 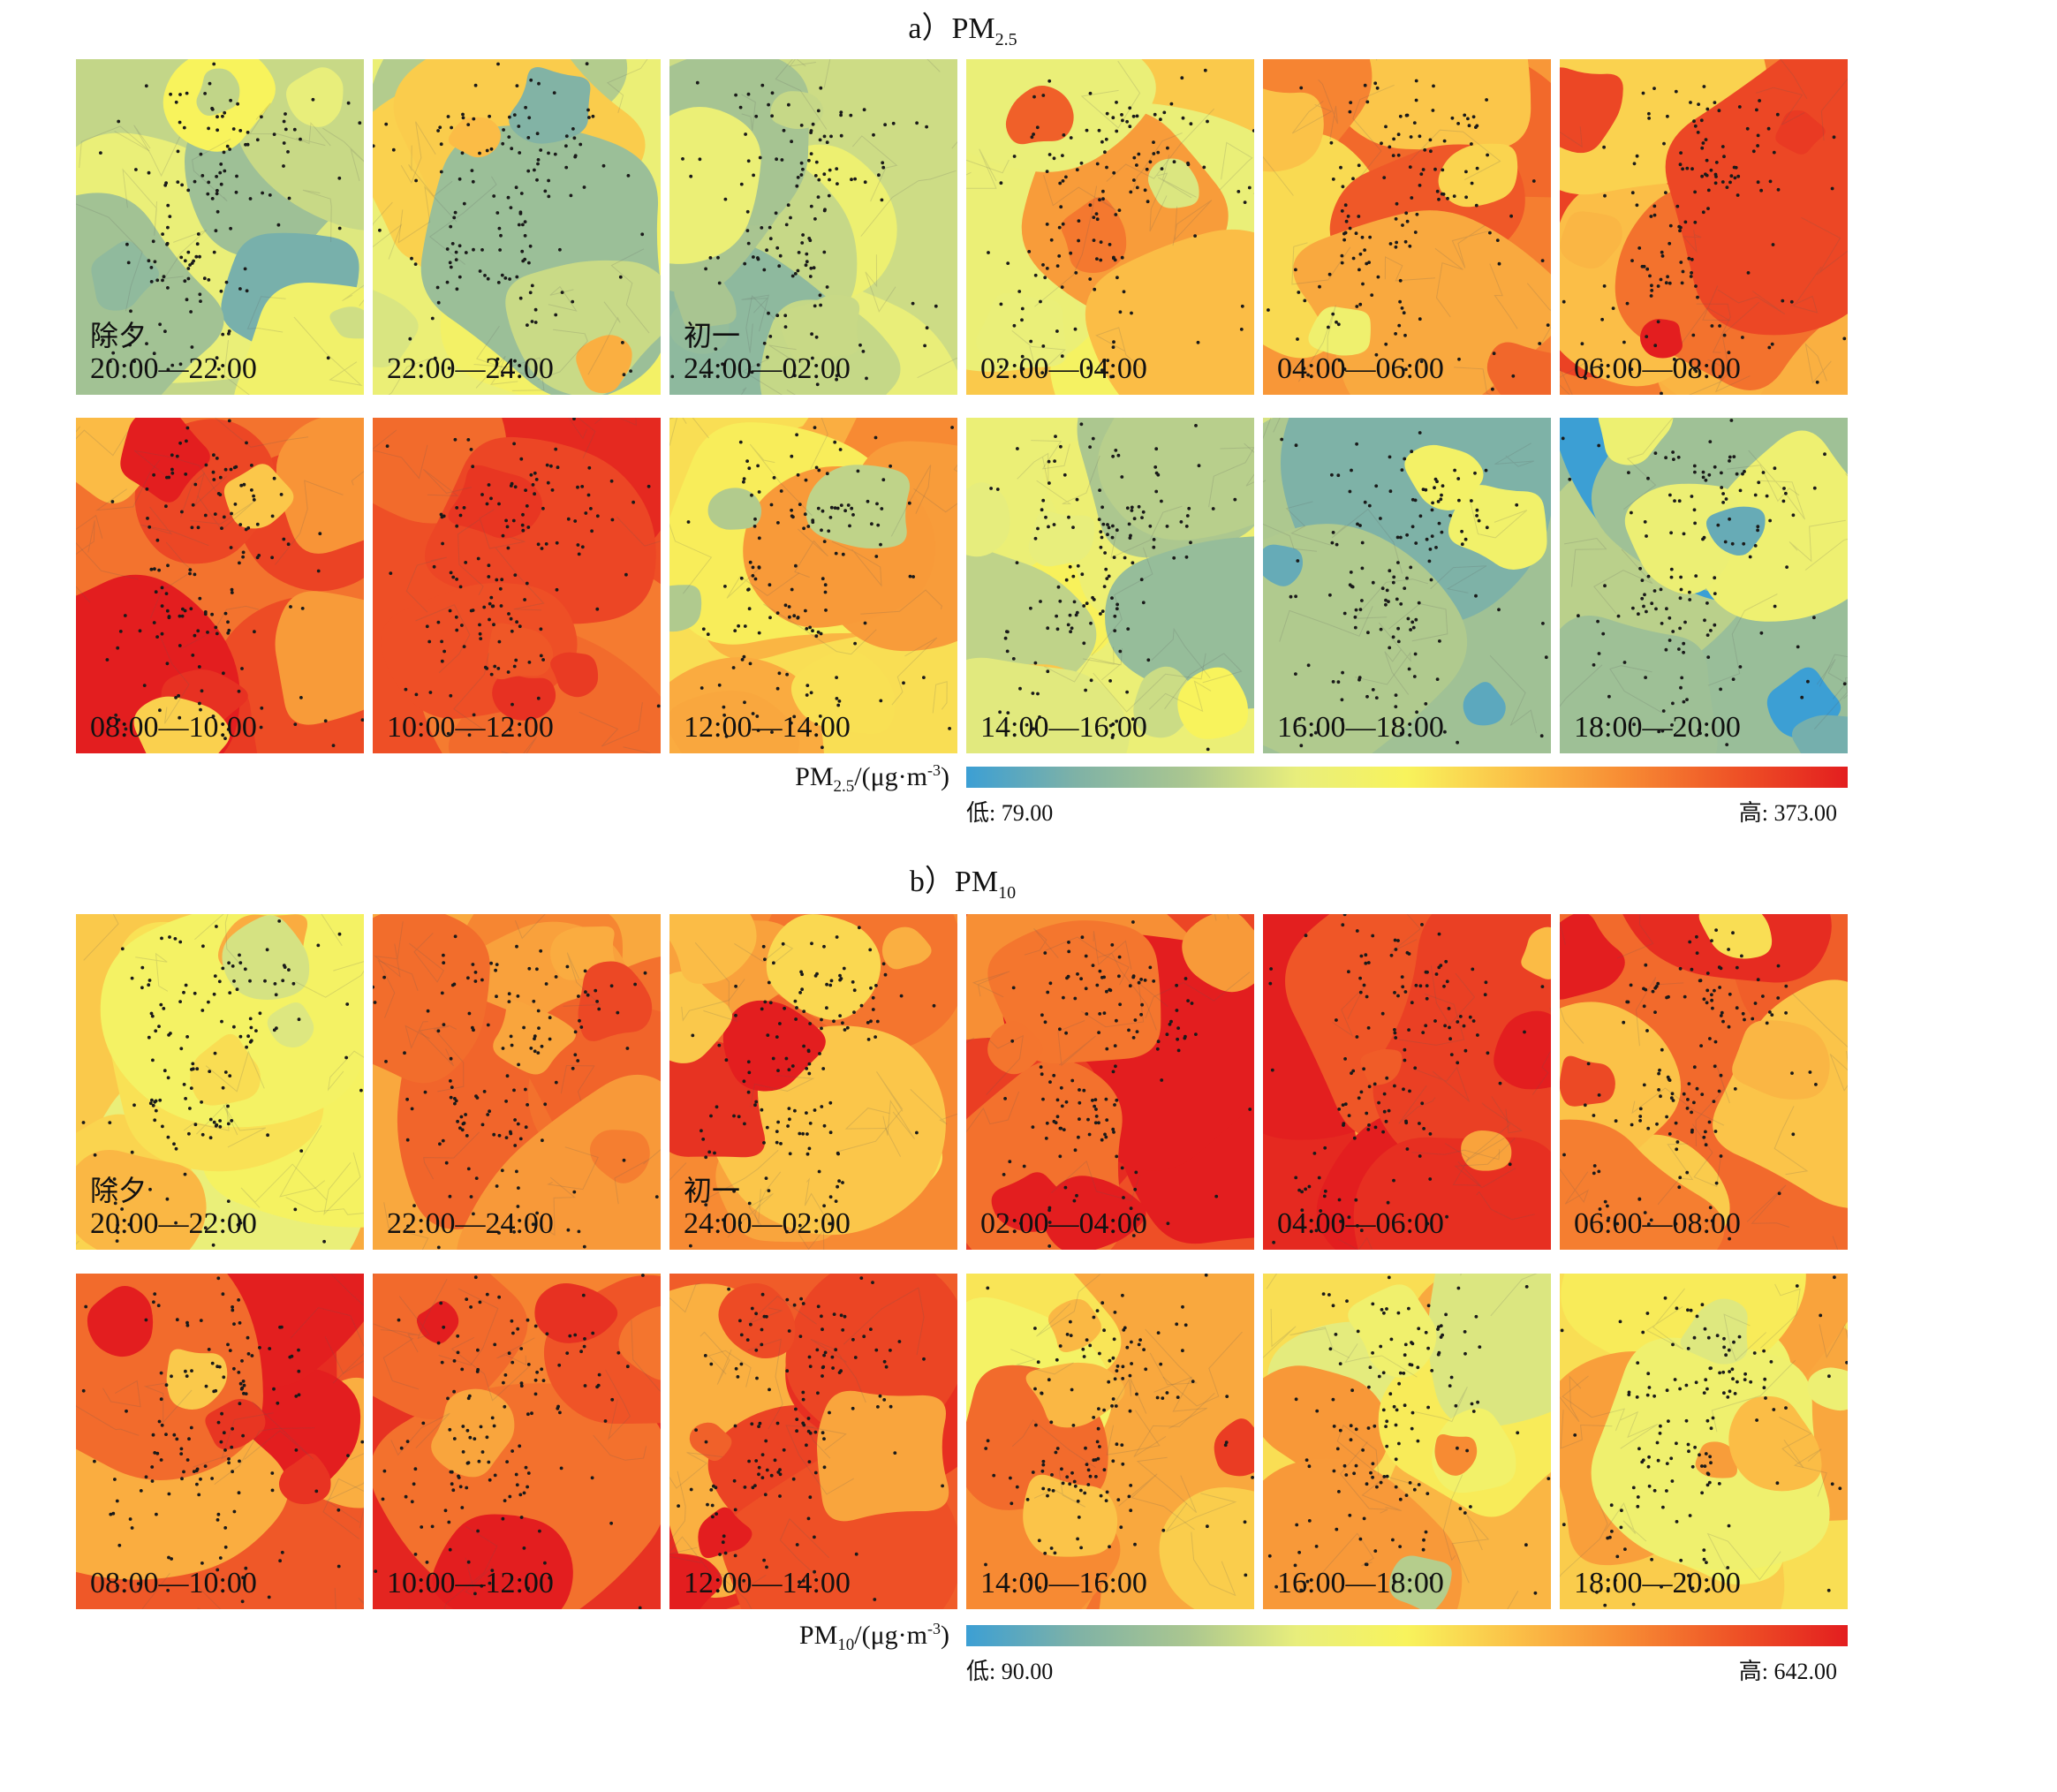 What do you see at coordinates (173, 1207) in the screenshot?
I see `panel-time-label: 除夕 20:00—22:00` at bounding box center [173, 1207].